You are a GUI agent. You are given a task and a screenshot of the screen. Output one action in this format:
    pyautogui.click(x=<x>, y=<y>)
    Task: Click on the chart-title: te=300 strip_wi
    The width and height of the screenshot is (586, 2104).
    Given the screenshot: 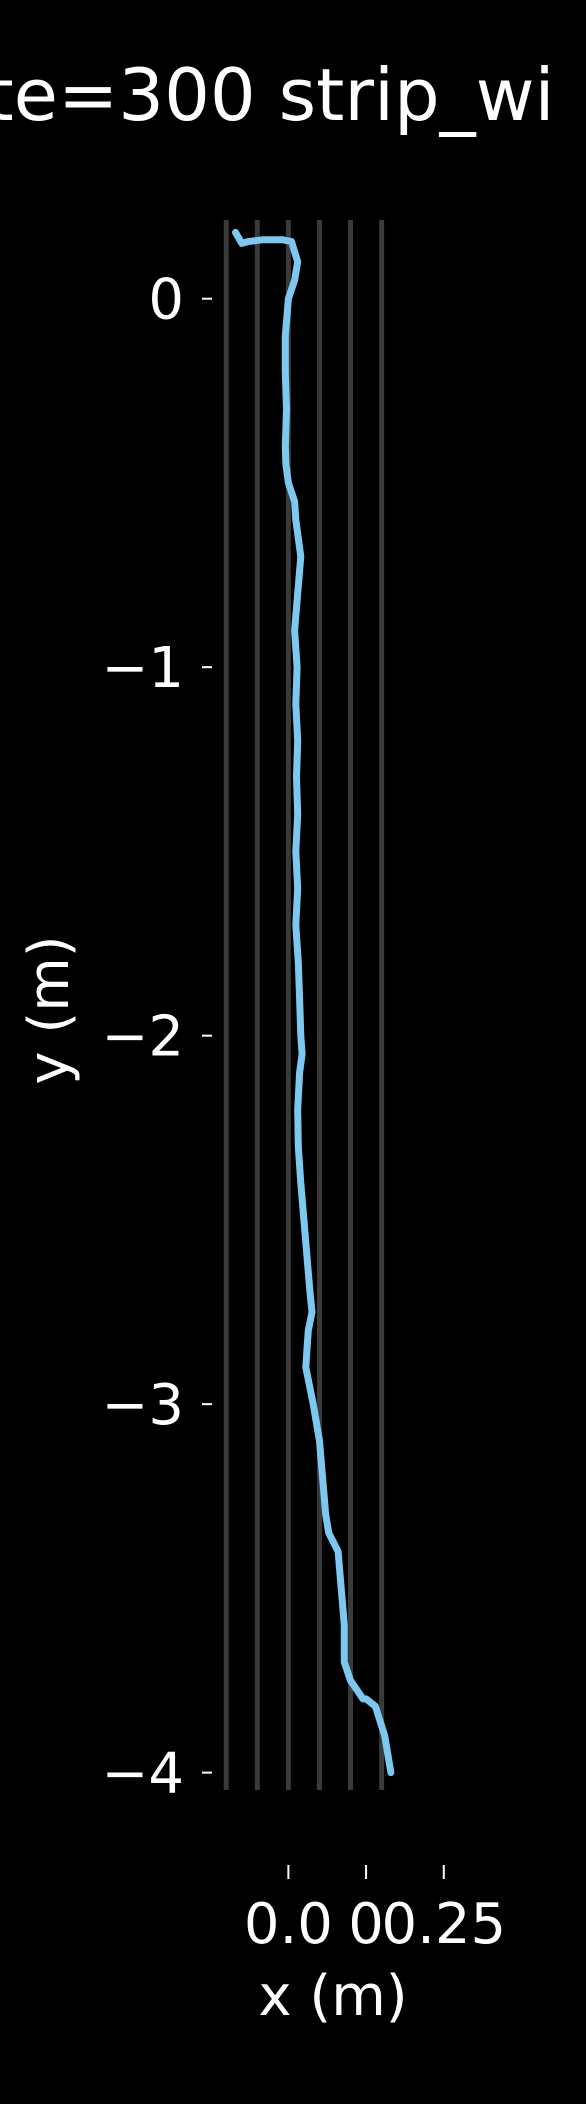 What is the action you would take?
    pyautogui.click(x=277, y=95)
    